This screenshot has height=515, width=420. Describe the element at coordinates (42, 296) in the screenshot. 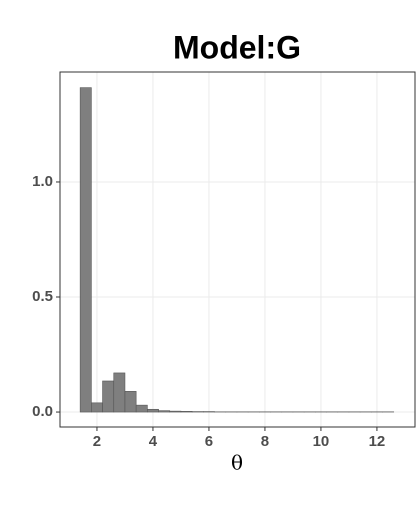

I see `y-tick-label: 0.5` at that location.